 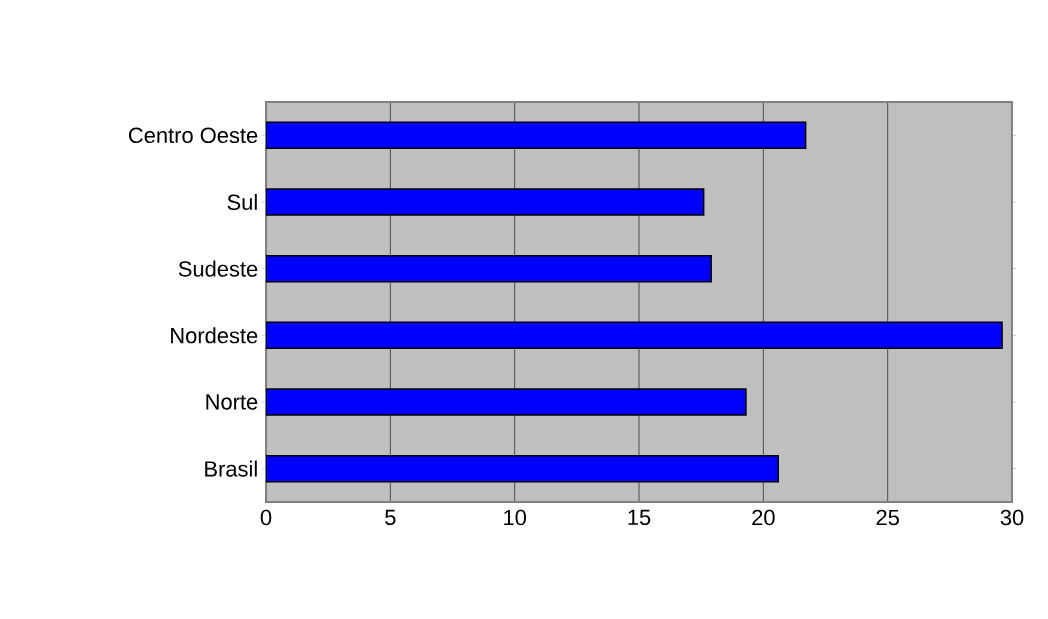 What do you see at coordinates (763, 517) in the screenshot?
I see `x-tick-label: 20` at bounding box center [763, 517].